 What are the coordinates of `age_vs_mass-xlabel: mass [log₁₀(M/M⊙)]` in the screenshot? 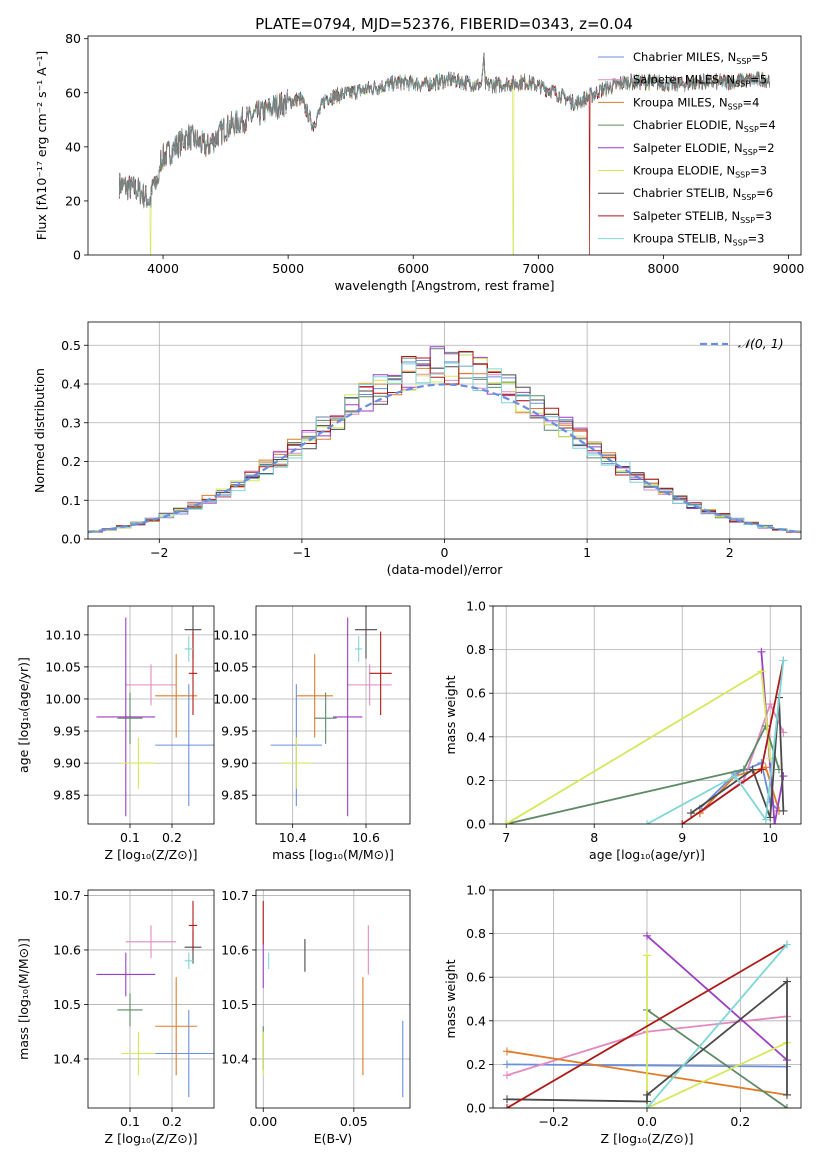 It's located at (333, 854).